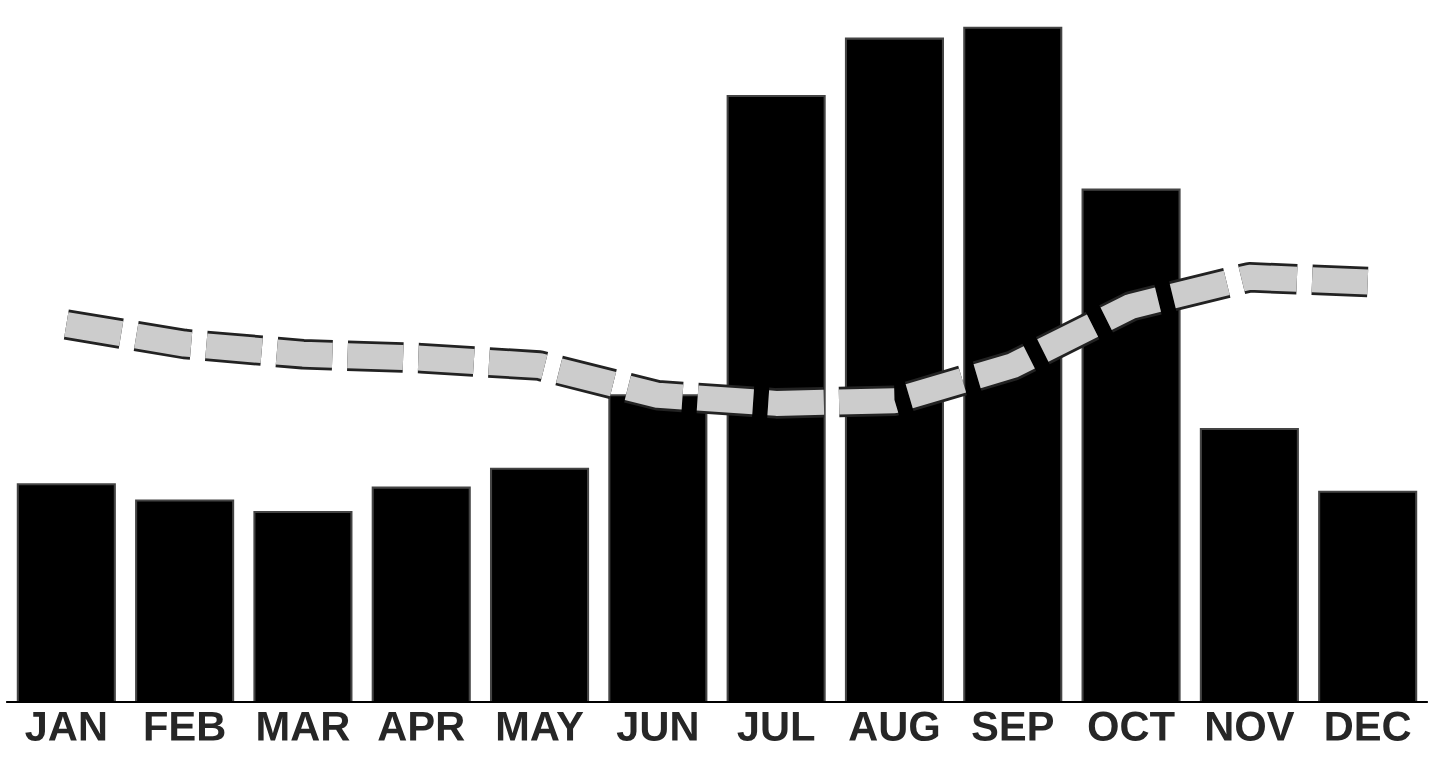 The height and width of the screenshot is (759, 1434). Describe the element at coordinates (304, 726) in the screenshot. I see `x-tick-label: MAR` at that location.